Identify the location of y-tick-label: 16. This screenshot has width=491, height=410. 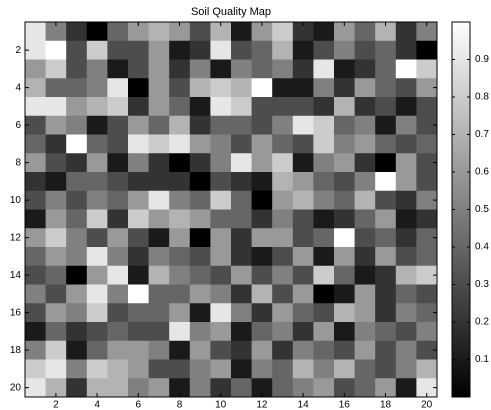
(16, 312).